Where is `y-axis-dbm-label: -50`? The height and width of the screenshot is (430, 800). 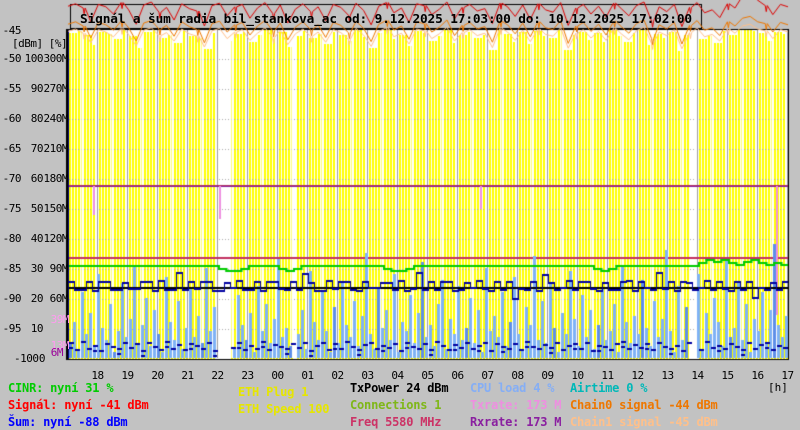
y-axis-dbm-label: -50 is located at coordinates (12, 58).